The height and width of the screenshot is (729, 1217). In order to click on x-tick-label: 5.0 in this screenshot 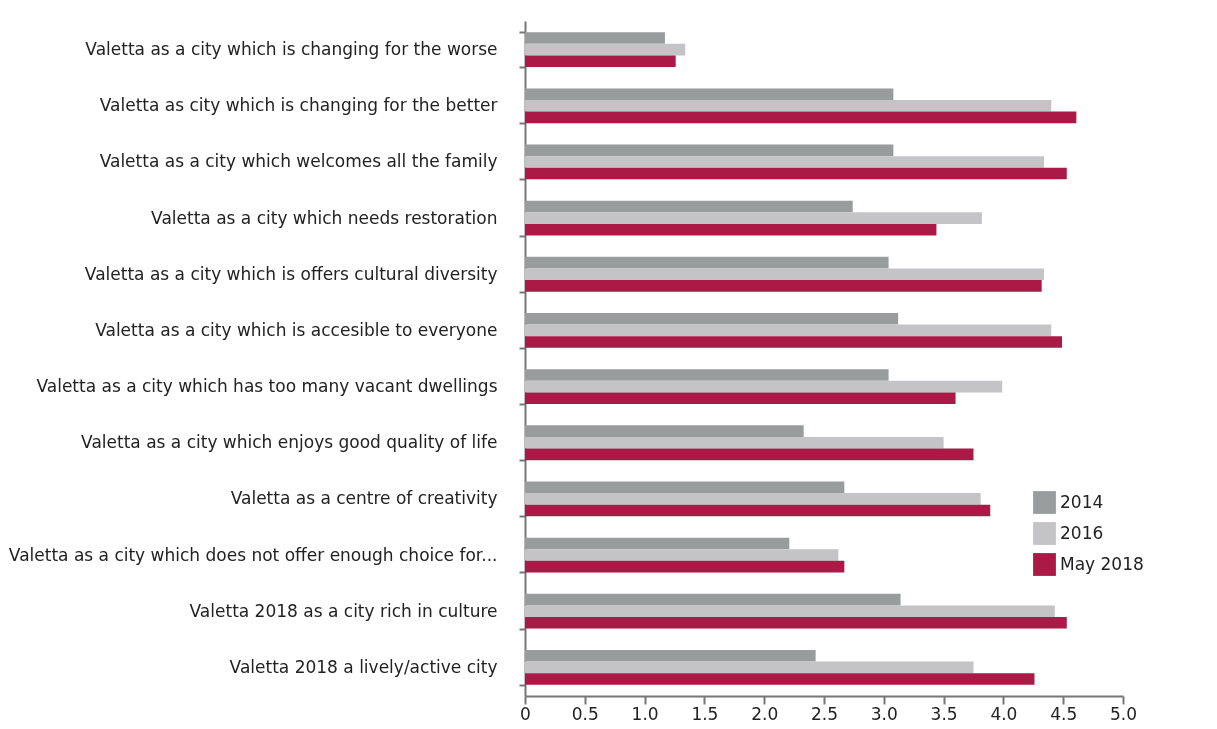, I will do `click(1123, 713)`.